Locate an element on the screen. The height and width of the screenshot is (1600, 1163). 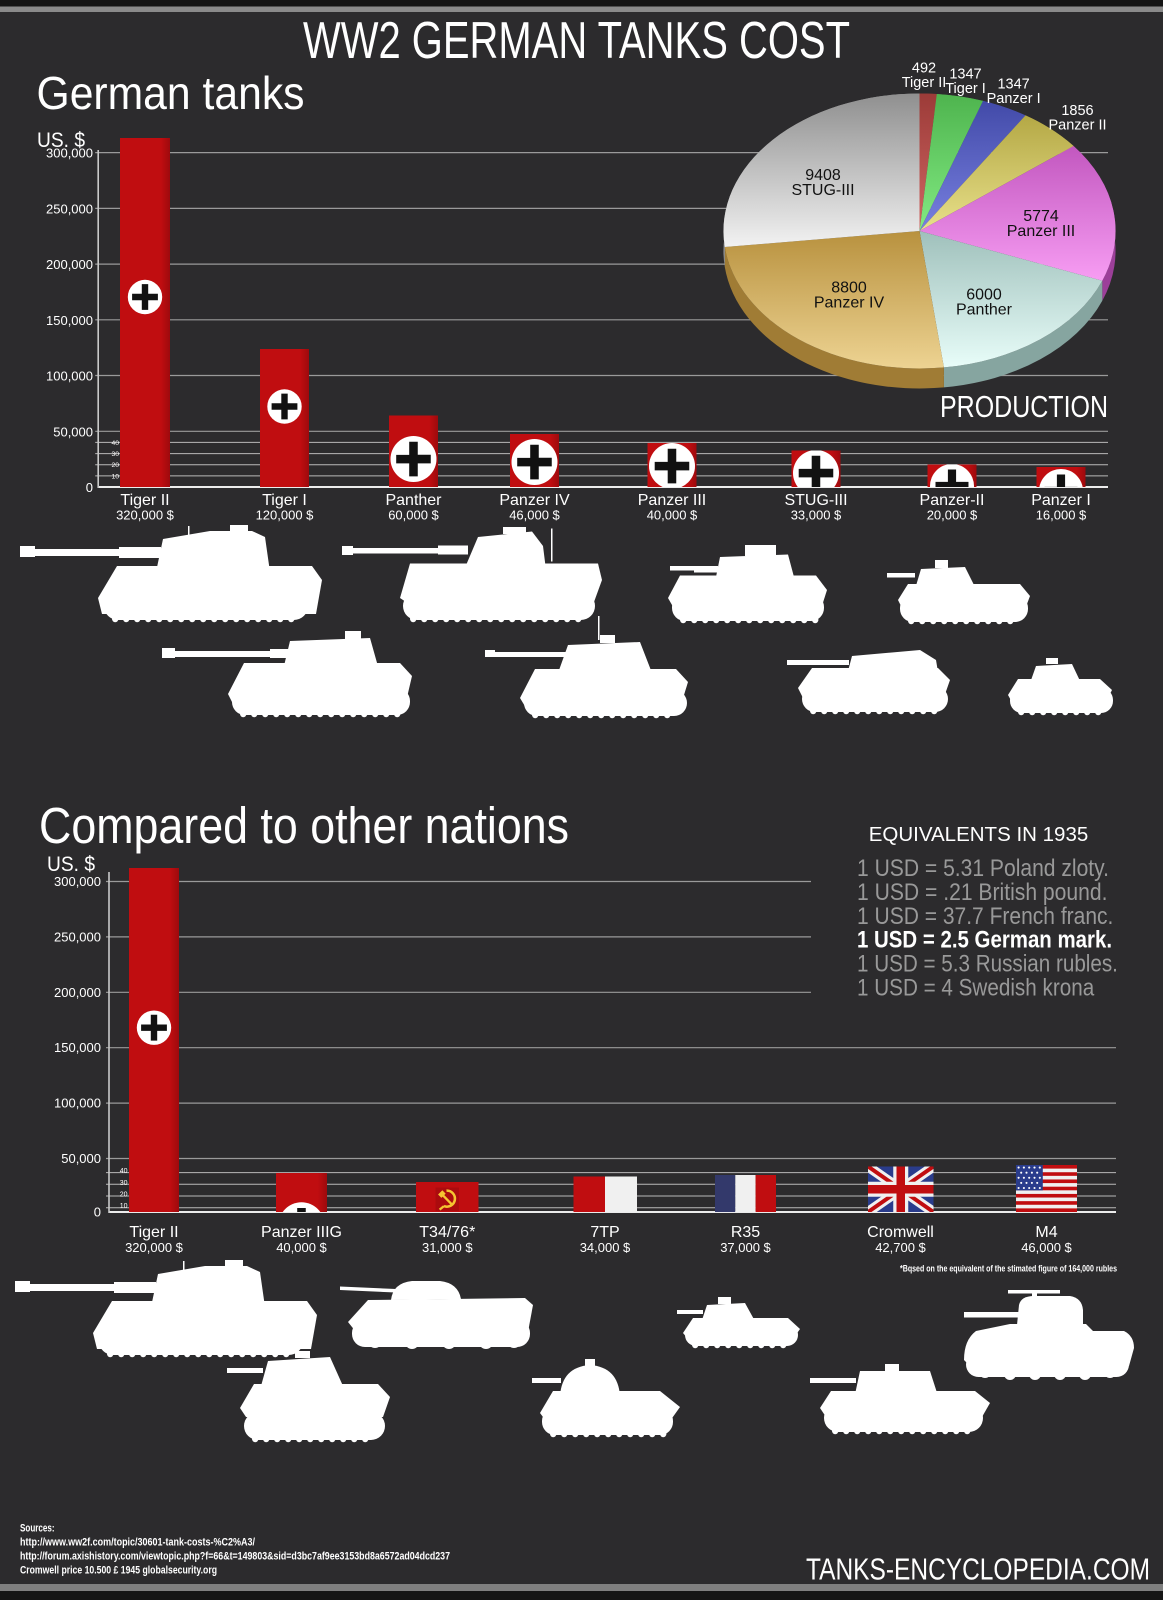
svg-text: 16,000 $ is located at coordinates (1061, 515).